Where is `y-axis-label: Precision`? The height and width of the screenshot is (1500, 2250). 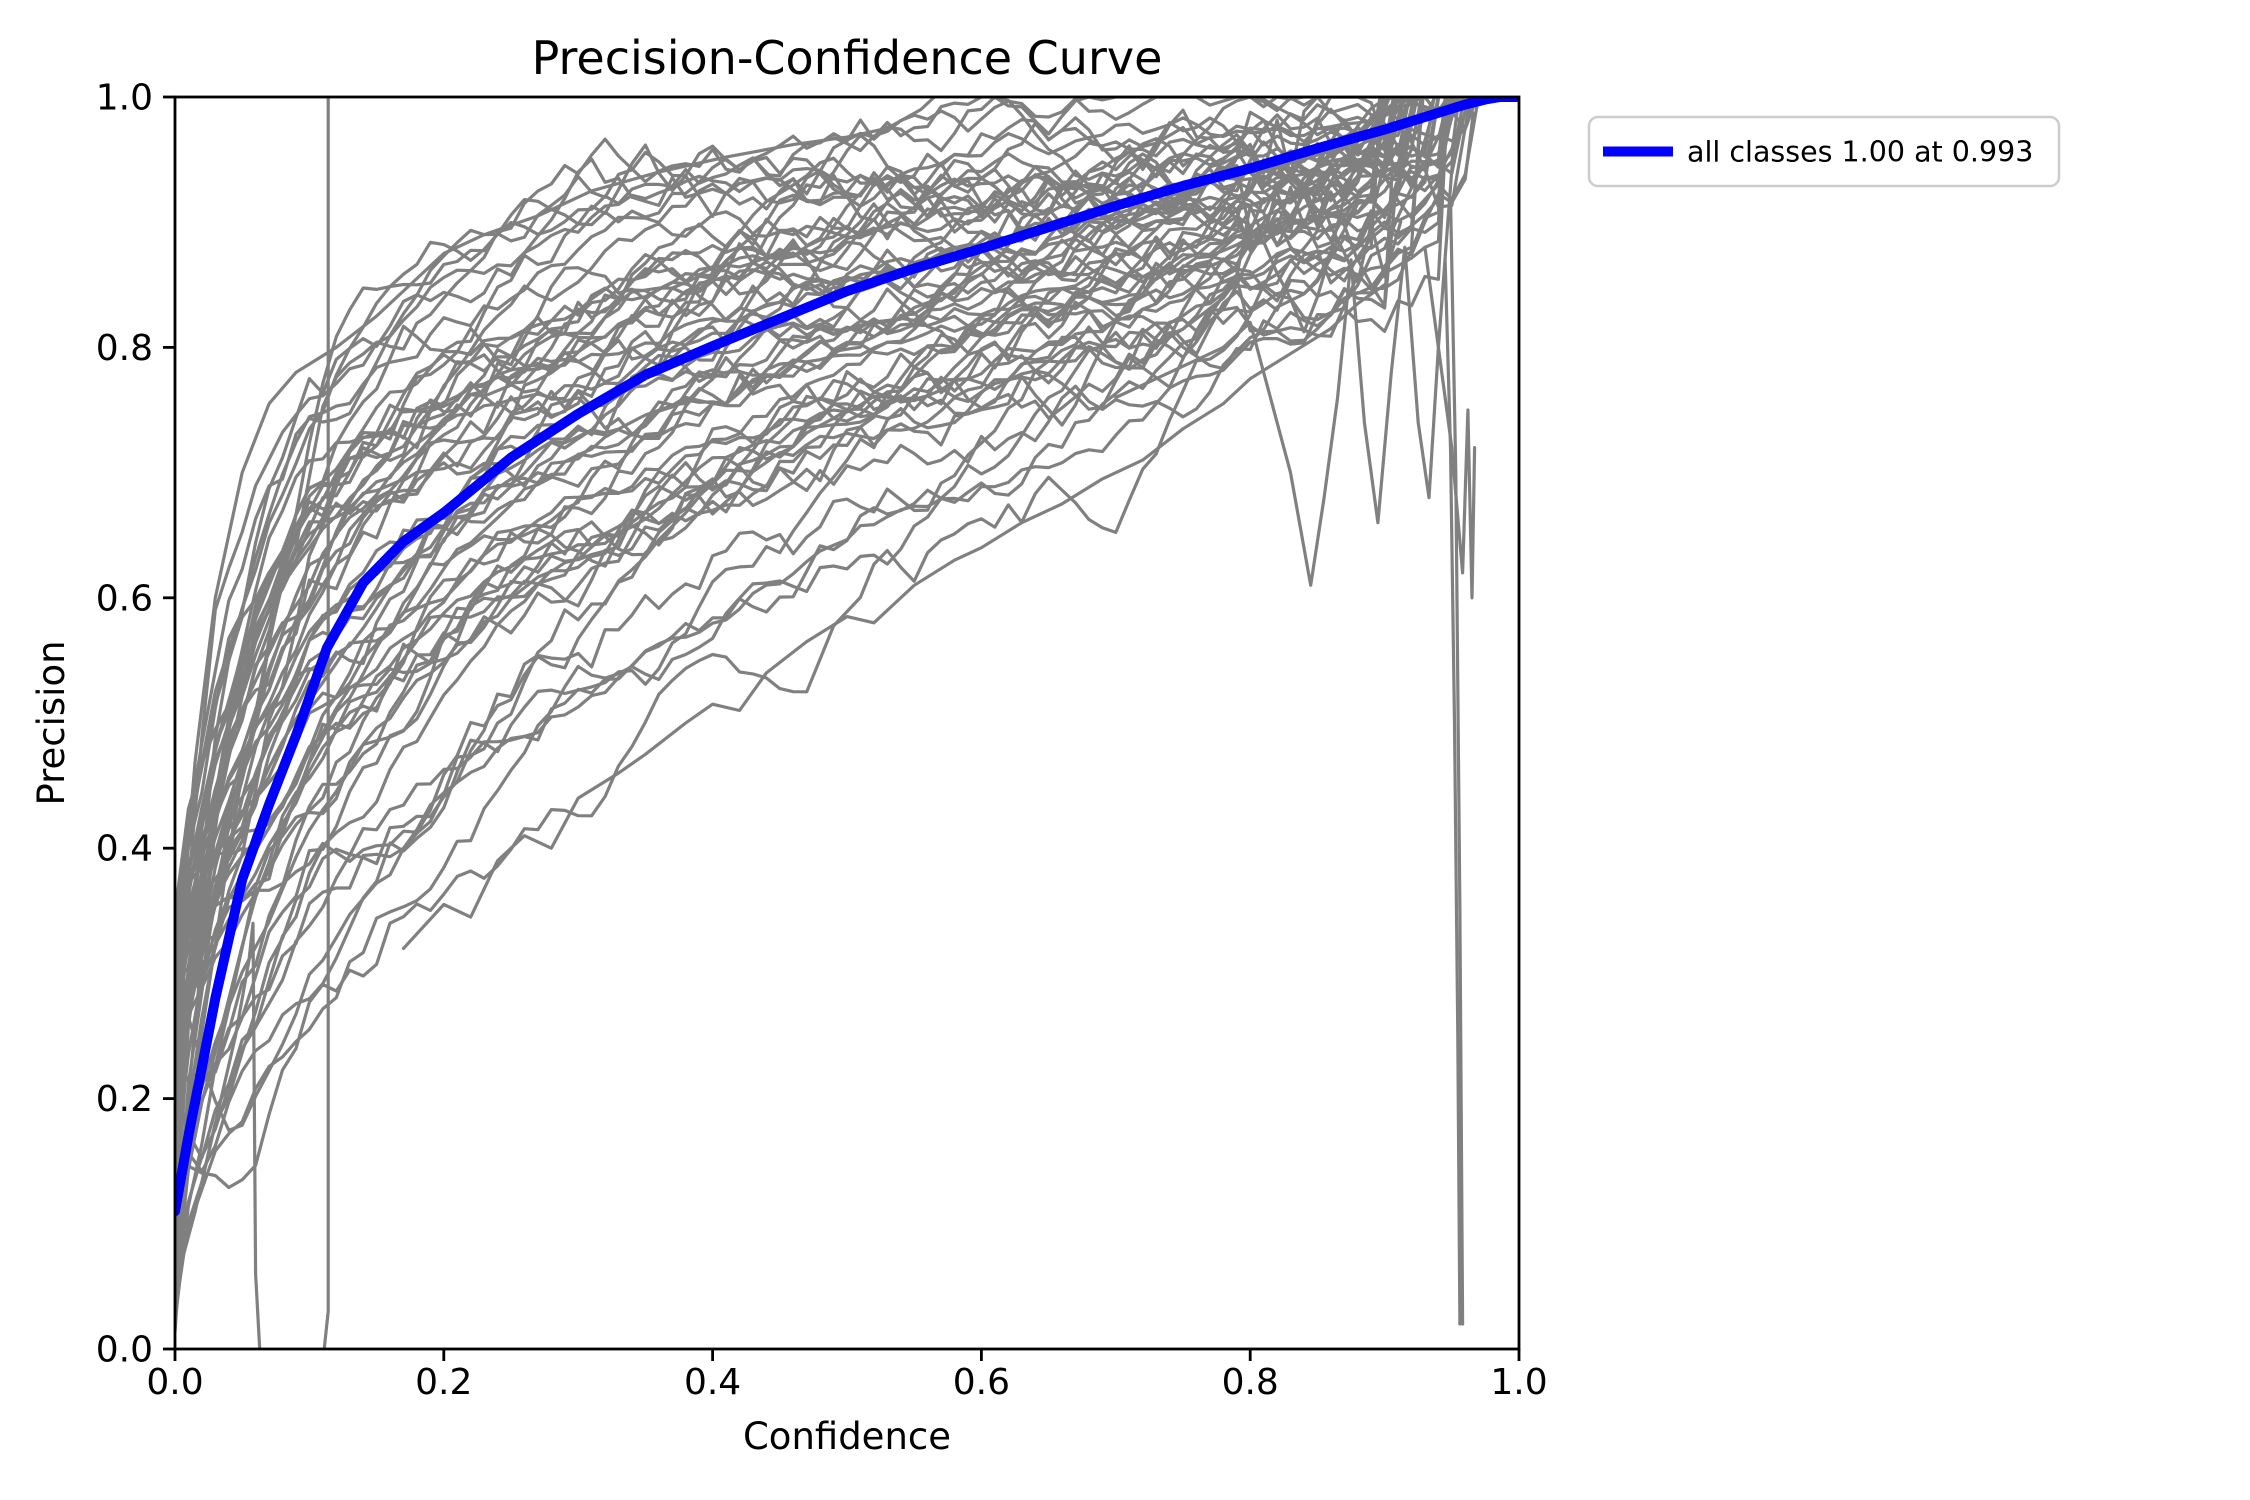
y-axis-label: Precision is located at coordinates (51, 722).